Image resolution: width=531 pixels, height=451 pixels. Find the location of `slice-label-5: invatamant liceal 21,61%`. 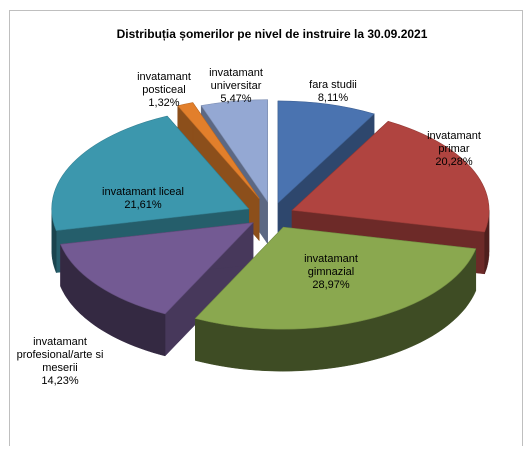

slice-label-5: invatamant liceal 21,61% is located at coordinates (143, 198).